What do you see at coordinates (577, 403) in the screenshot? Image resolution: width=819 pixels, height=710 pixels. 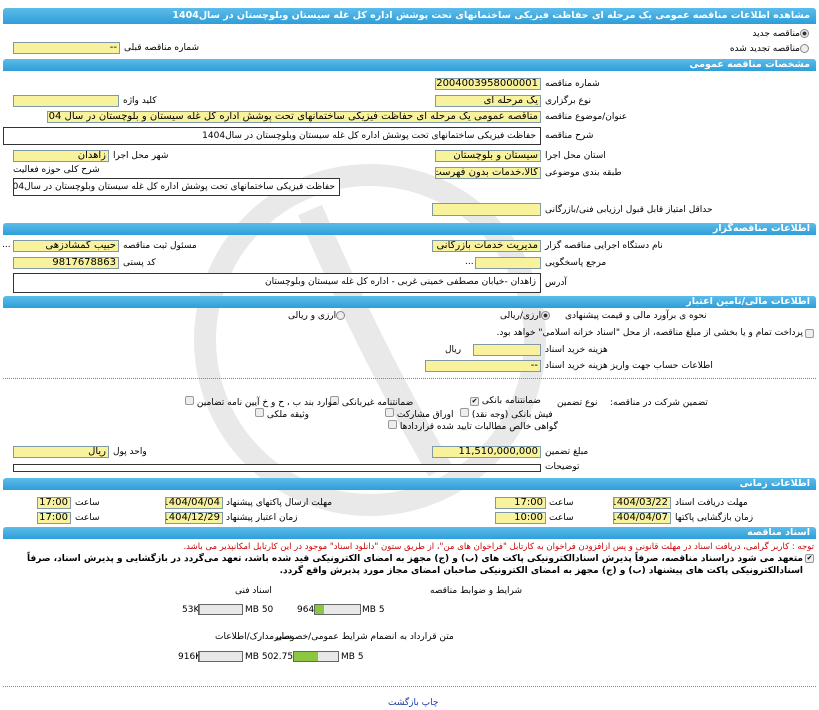 I see `guarantee-type-label: نوع تضمین` at bounding box center [577, 403].